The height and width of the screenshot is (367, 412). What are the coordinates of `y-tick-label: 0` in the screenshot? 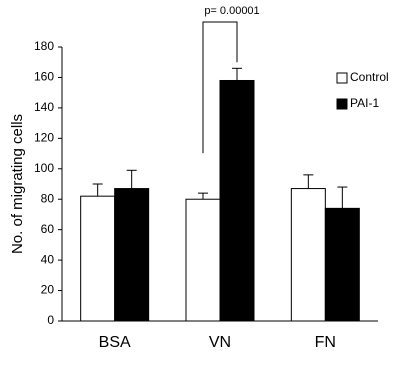 It's located at (50, 320).